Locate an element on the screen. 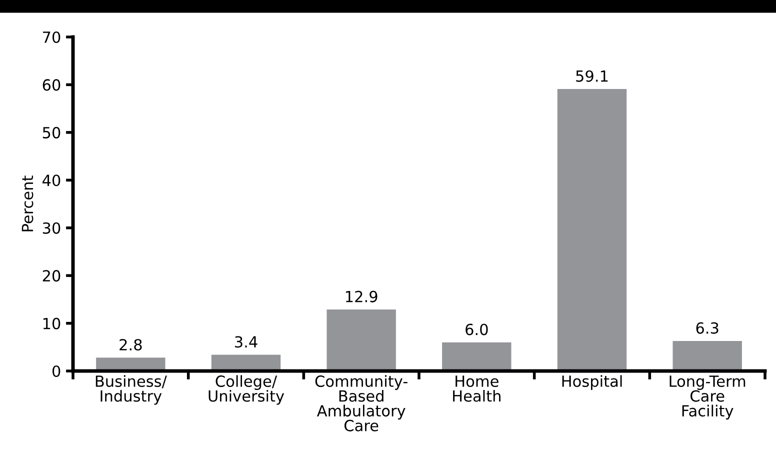  x-tick-label: Hospital is located at coordinates (592, 382).